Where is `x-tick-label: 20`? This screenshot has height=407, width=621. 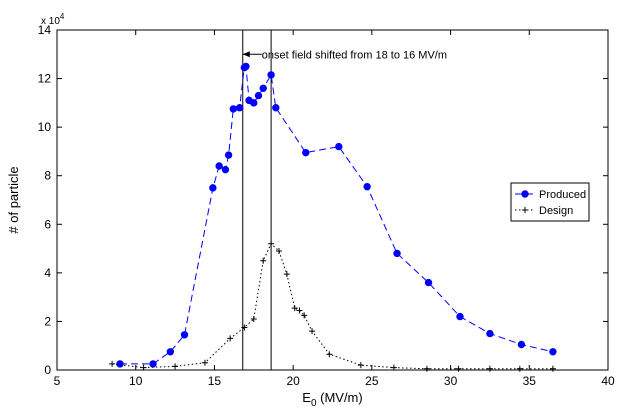
x-tick-label: 20 is located at coordinates (293, 381).